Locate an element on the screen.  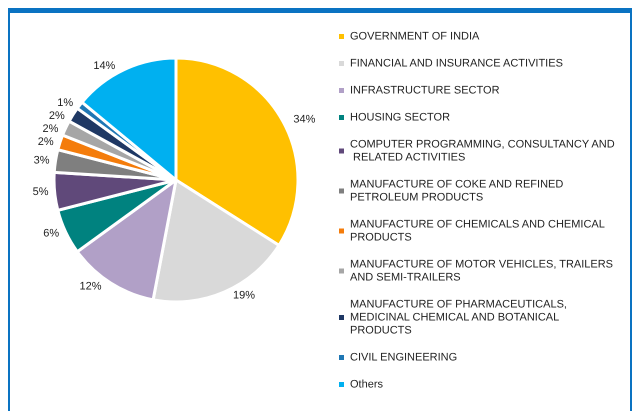
legend-label: MANUFACTURE OF MOTOR VEHICLES, TRAILERS AND SEMI-TRAILERS is located at coordinates (483, 271).